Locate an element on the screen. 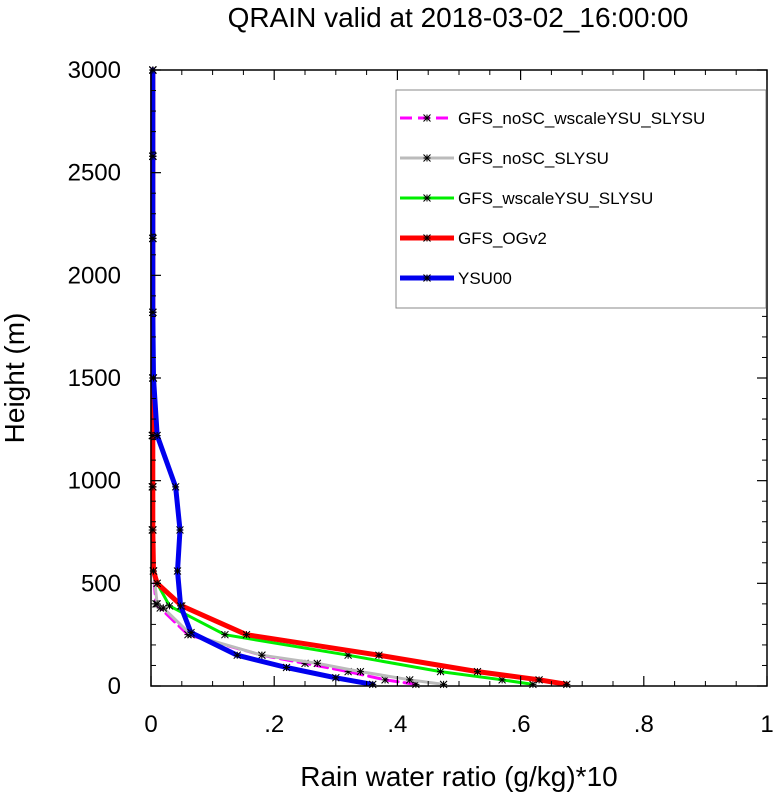 This screenshot has width=783, height=797. y-tick-label: 1500 is located at coordinates (94, 378).